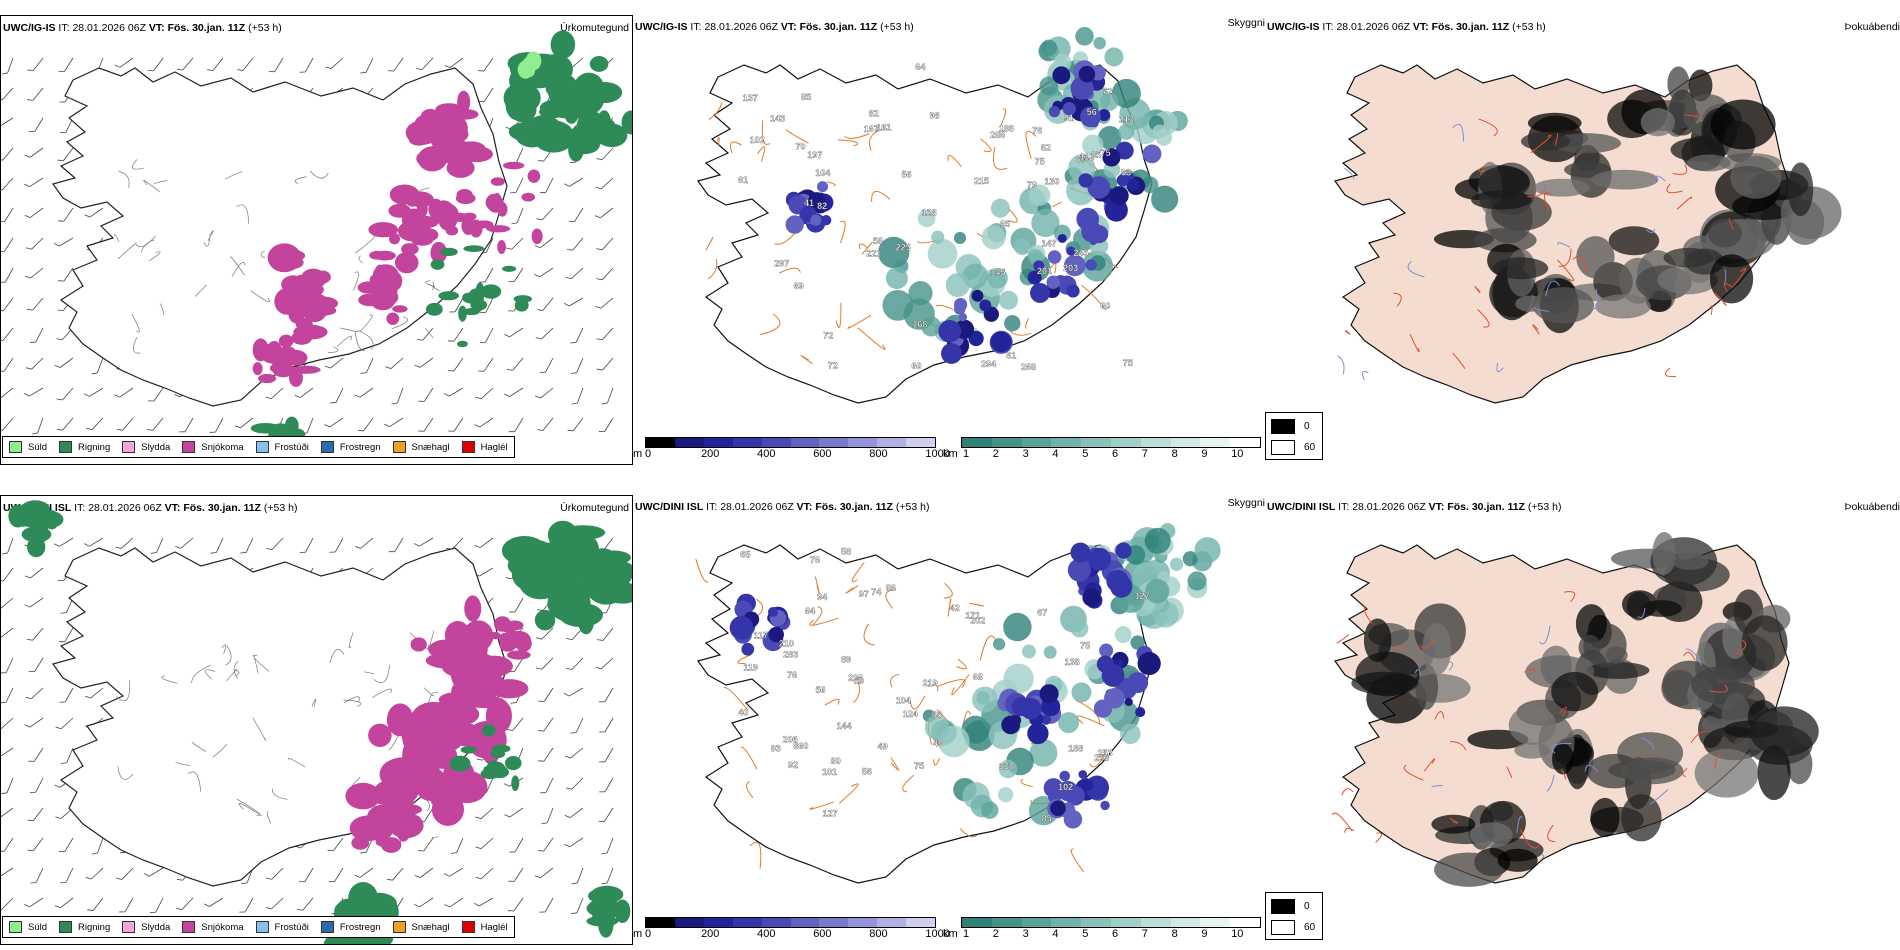  What do you see at coordinates (806, 97) in the screenshot?
I see `visibility-value-label: 85` at bounding box center [806, 97].